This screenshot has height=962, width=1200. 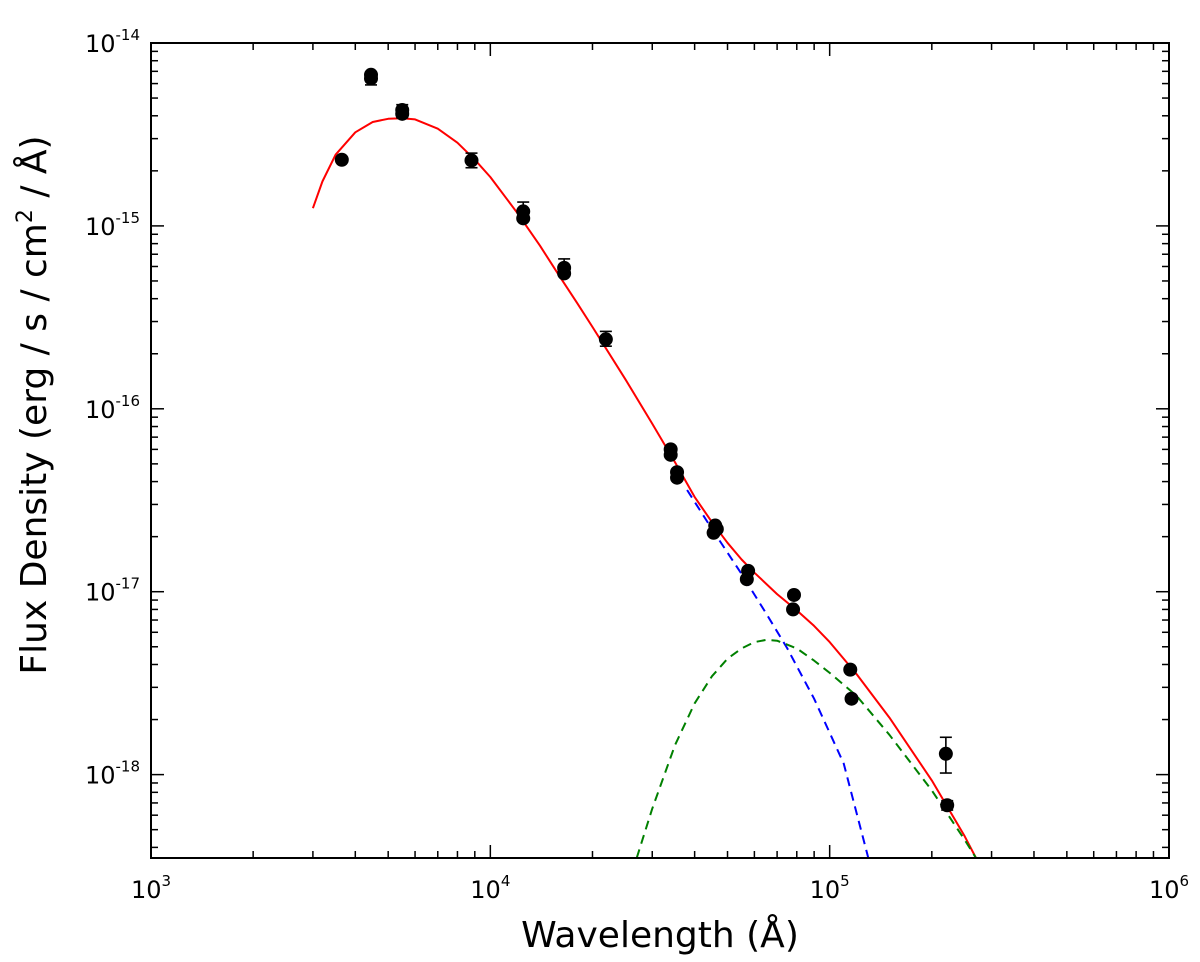 What do you see at coordinates (1169, 888) in the screenshot?
I see `x-tick-label: 10⁶` at bounding box center [1169, 888].